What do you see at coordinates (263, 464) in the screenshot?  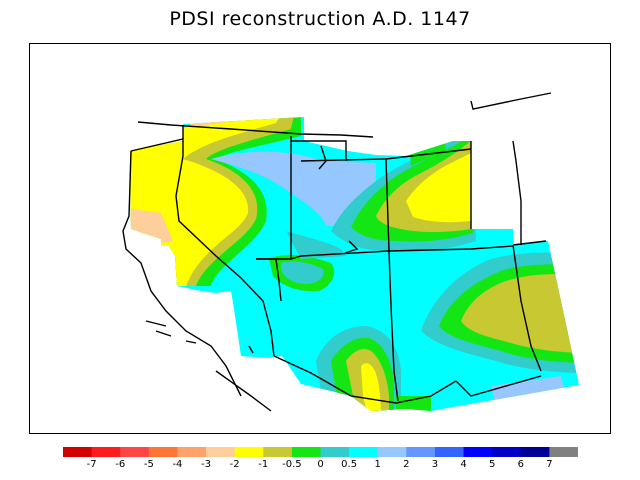 I see `legend-tick-label: -1` at bounding box center [263, 464].